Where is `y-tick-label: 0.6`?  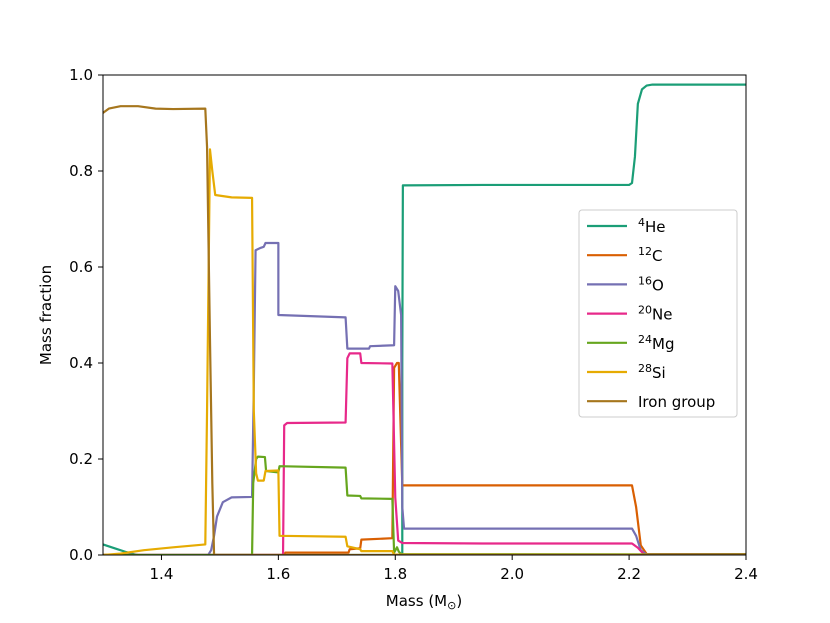 y-tick-label: 0.6 is located at coordinates (81, 267).